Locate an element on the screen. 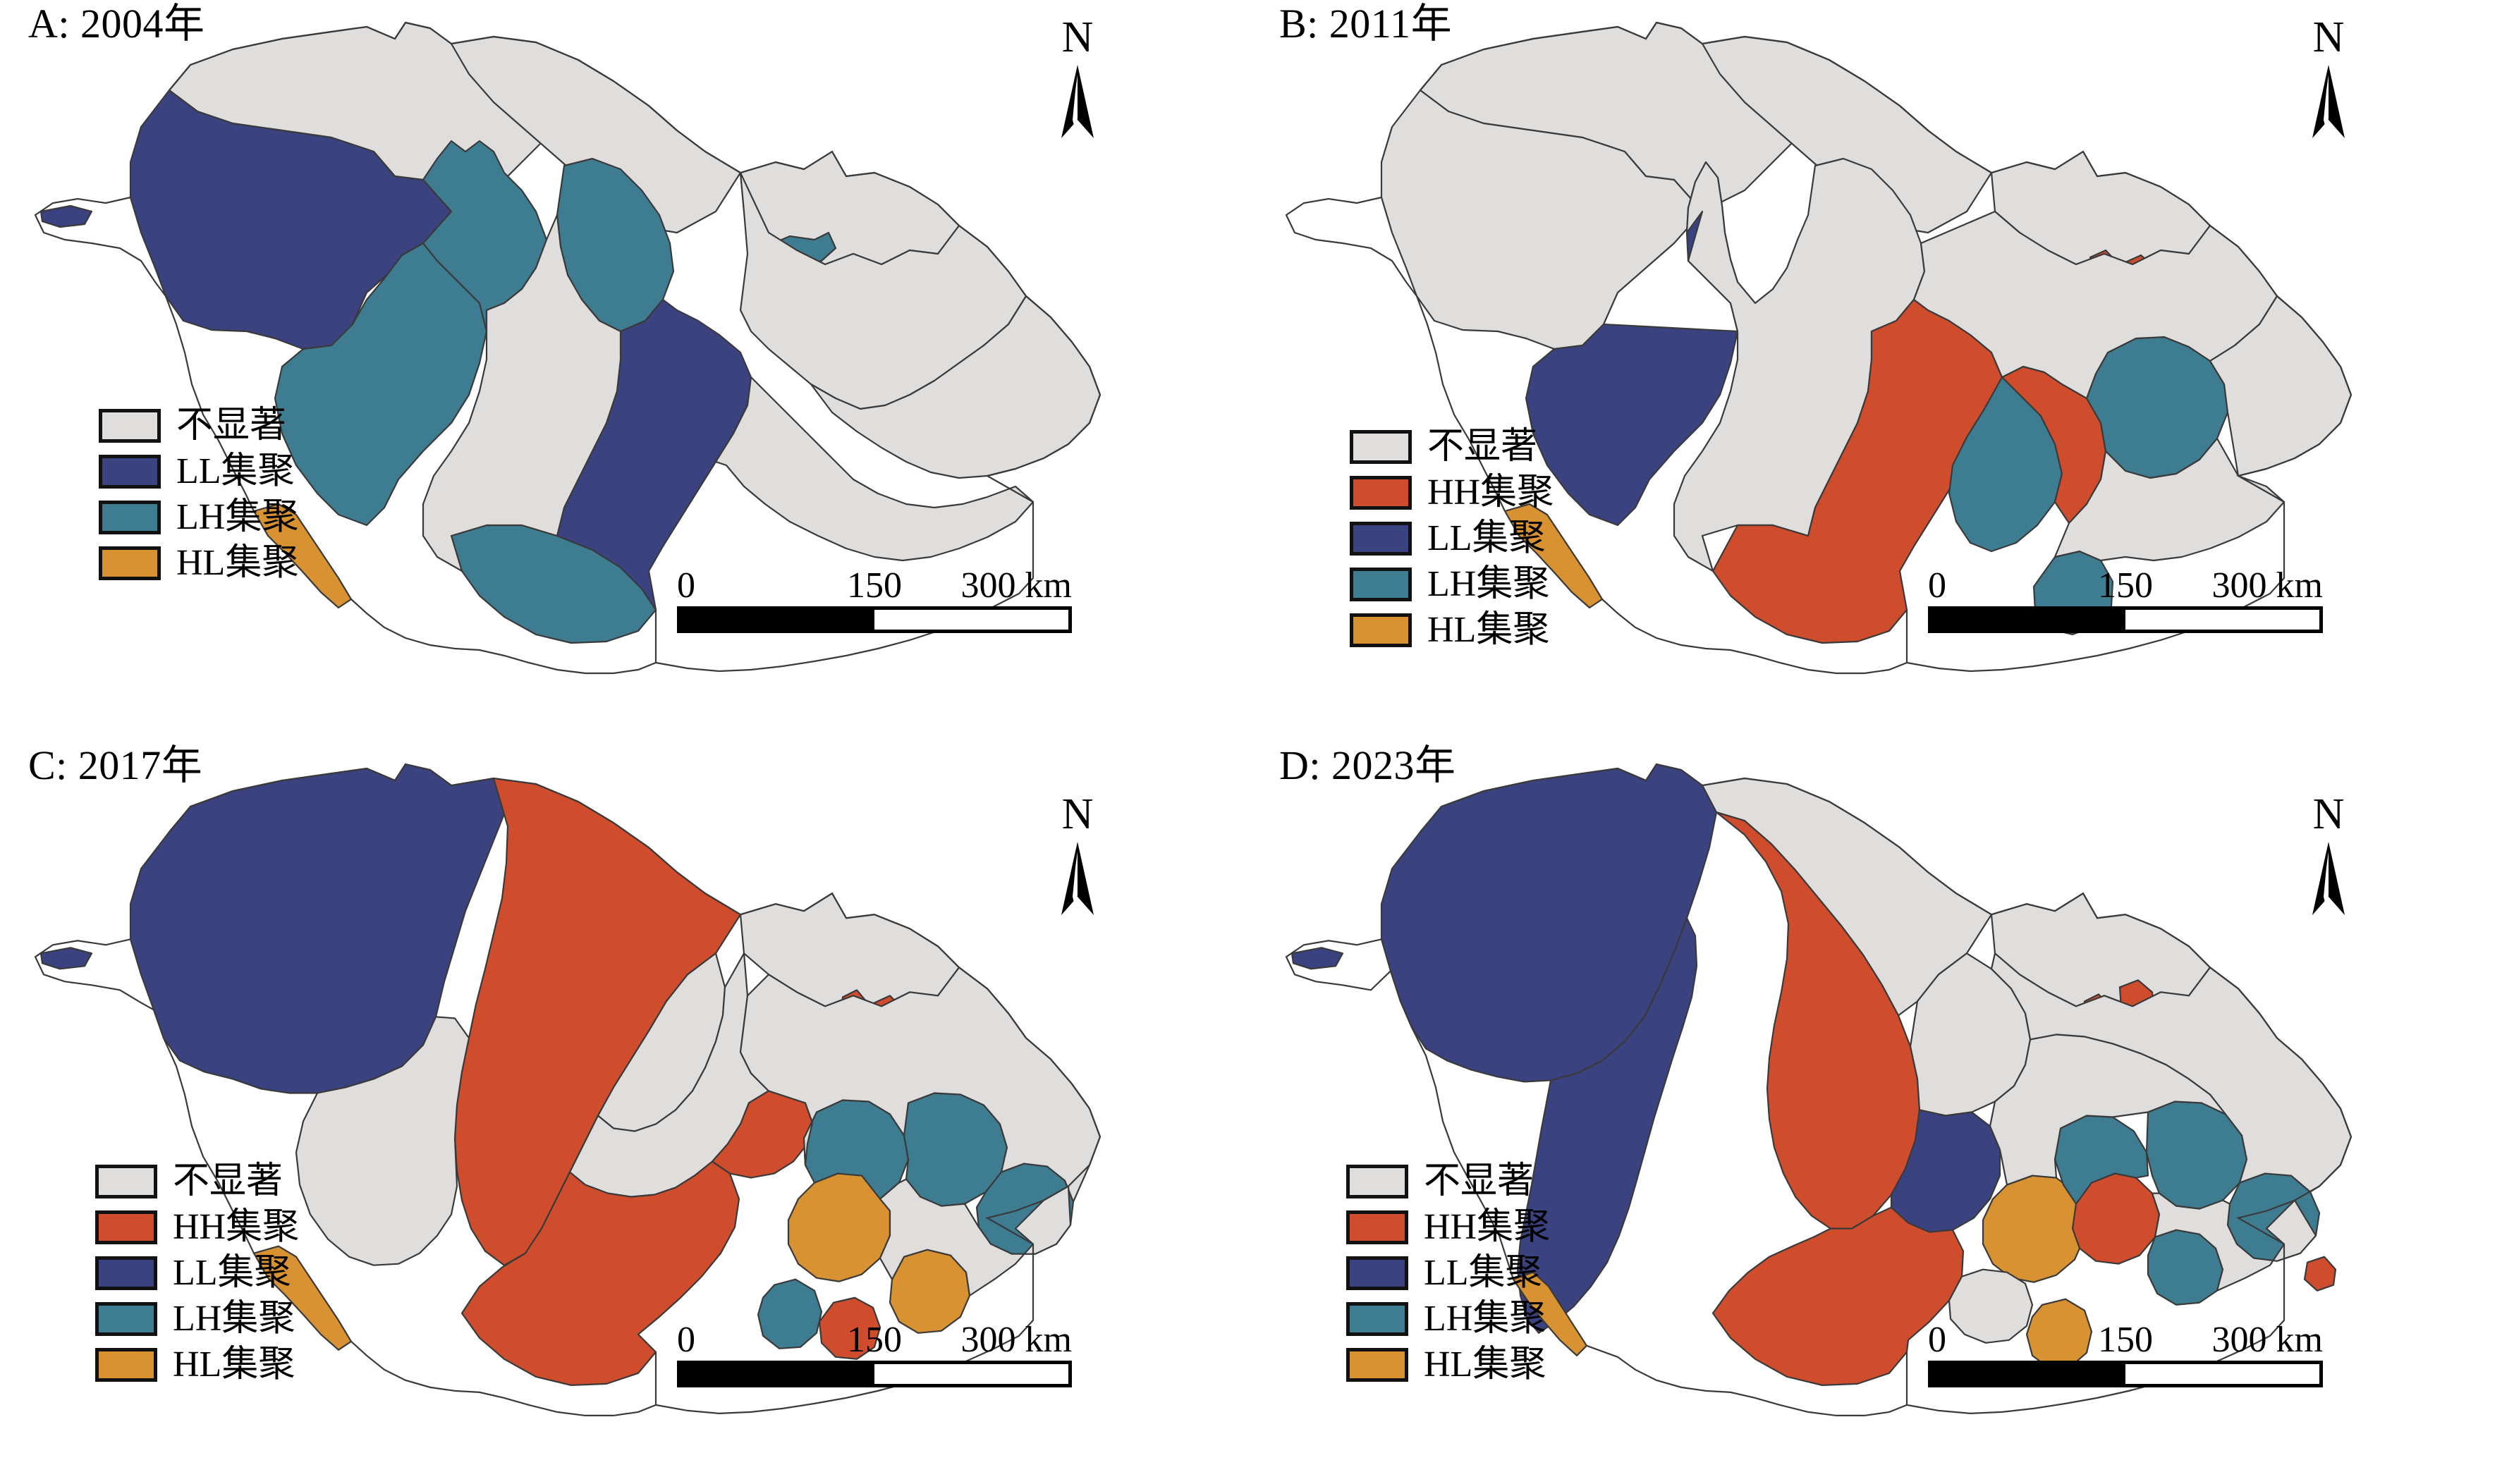 This screenshot has width=2502, height=1484. region-d-ll-sw is located at coordinates (1607, 1125).